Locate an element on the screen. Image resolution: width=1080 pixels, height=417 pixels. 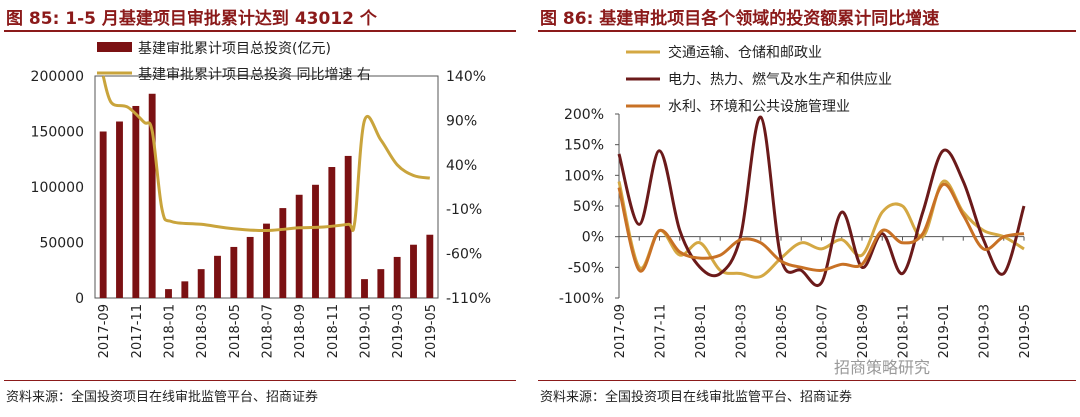
y-tick-label-left: 150000 is located at coordinates (57, 133).